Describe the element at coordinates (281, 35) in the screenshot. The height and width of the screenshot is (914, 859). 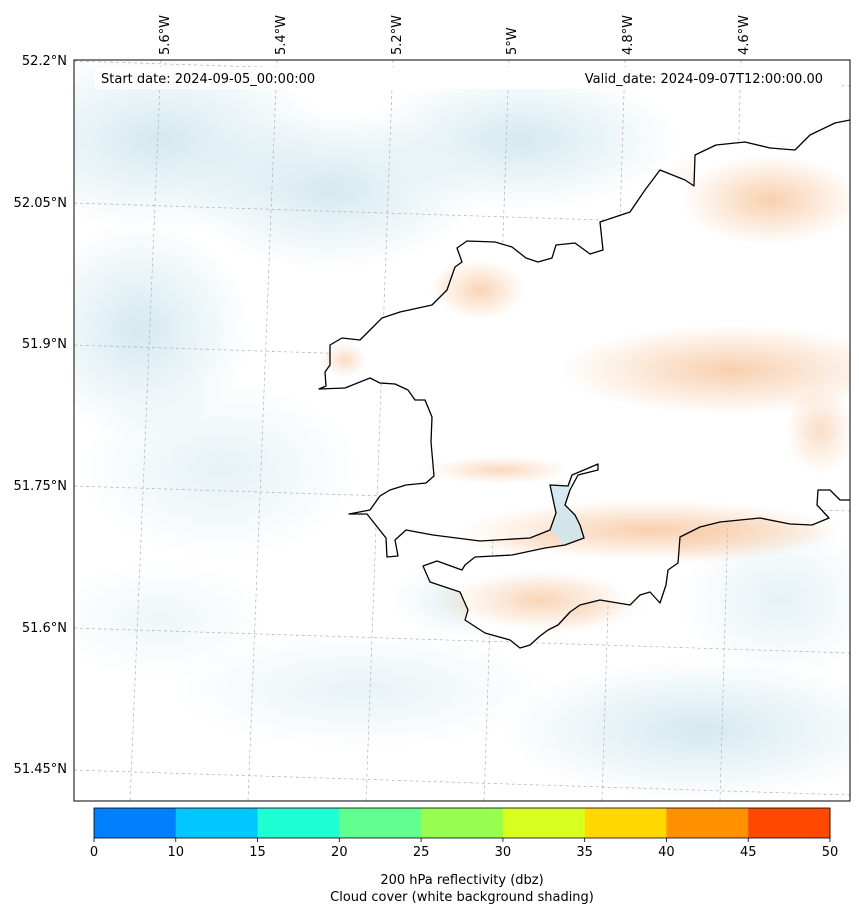
I see `lon-label: 5.4°W` at that location.